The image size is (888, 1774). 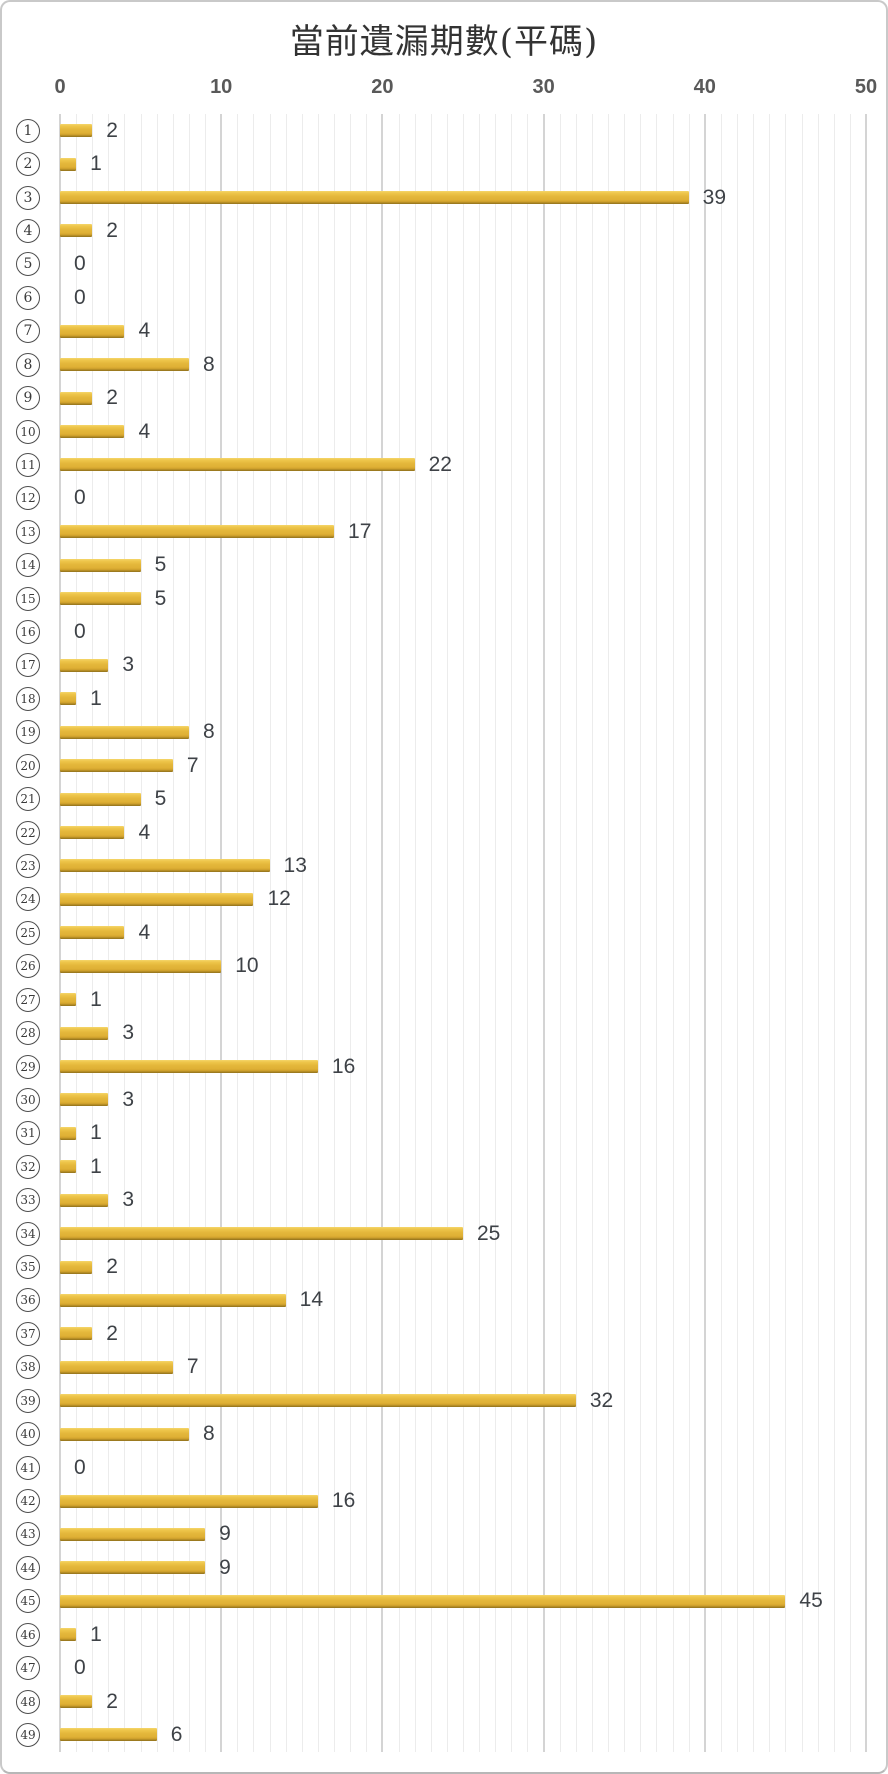 I want to click on value-label: 12, so click(x=279, y=899).